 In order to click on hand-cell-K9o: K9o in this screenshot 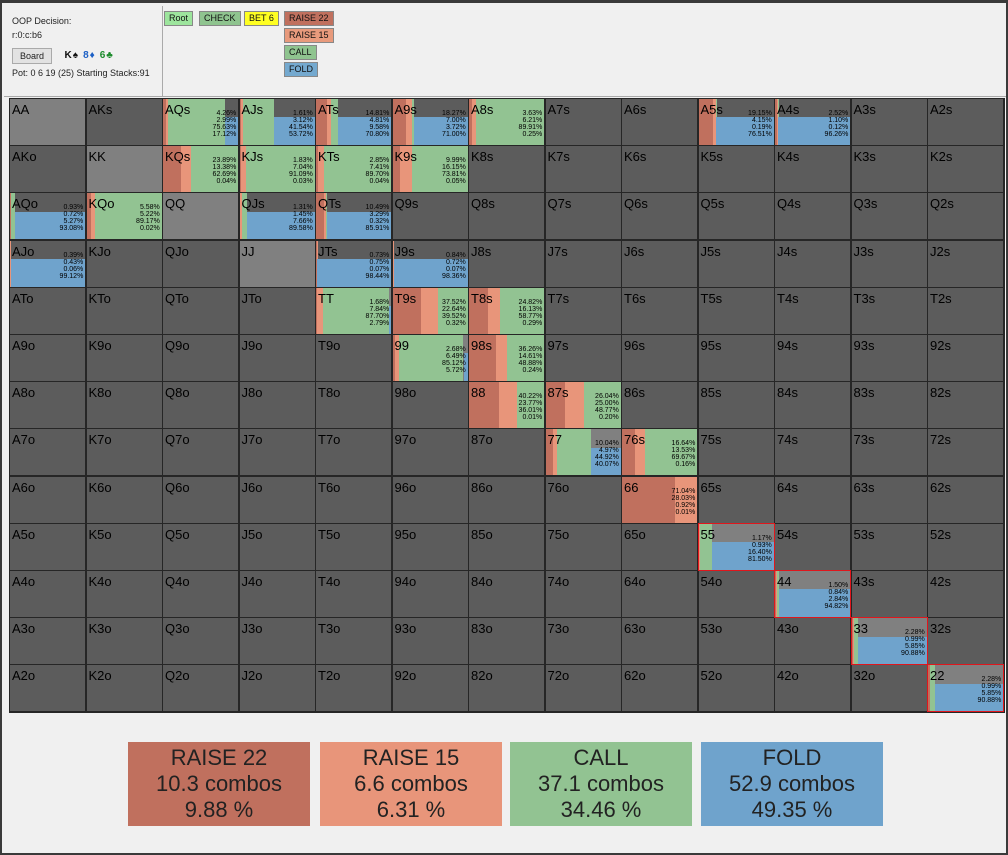, I will do `click(124, 358)`.